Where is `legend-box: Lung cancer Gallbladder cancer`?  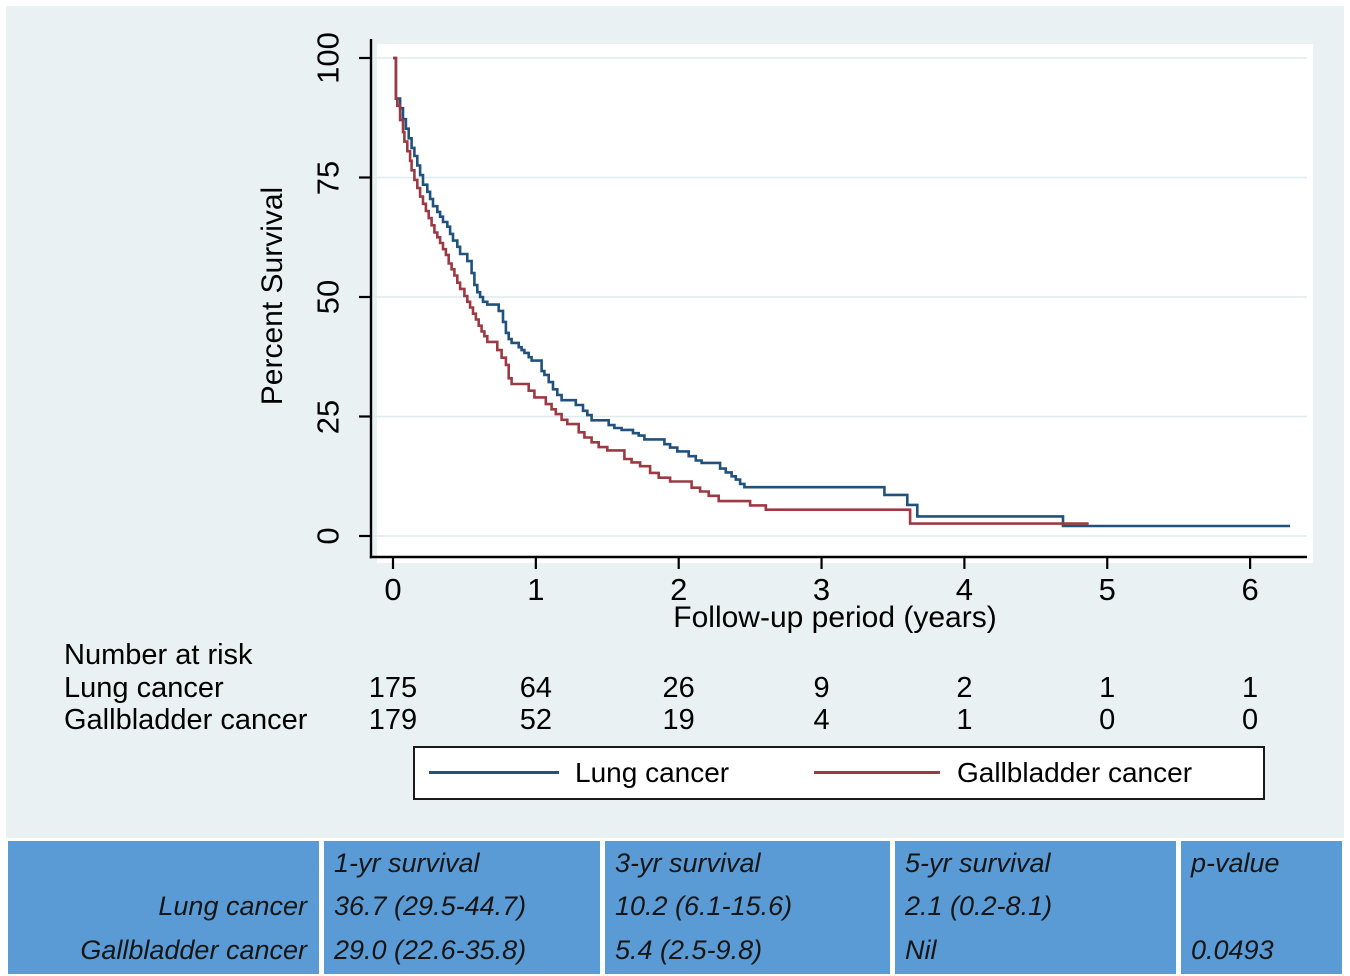 legend-box: Lung cancer Gallbladder cancer is located at coordinates (839, 773).